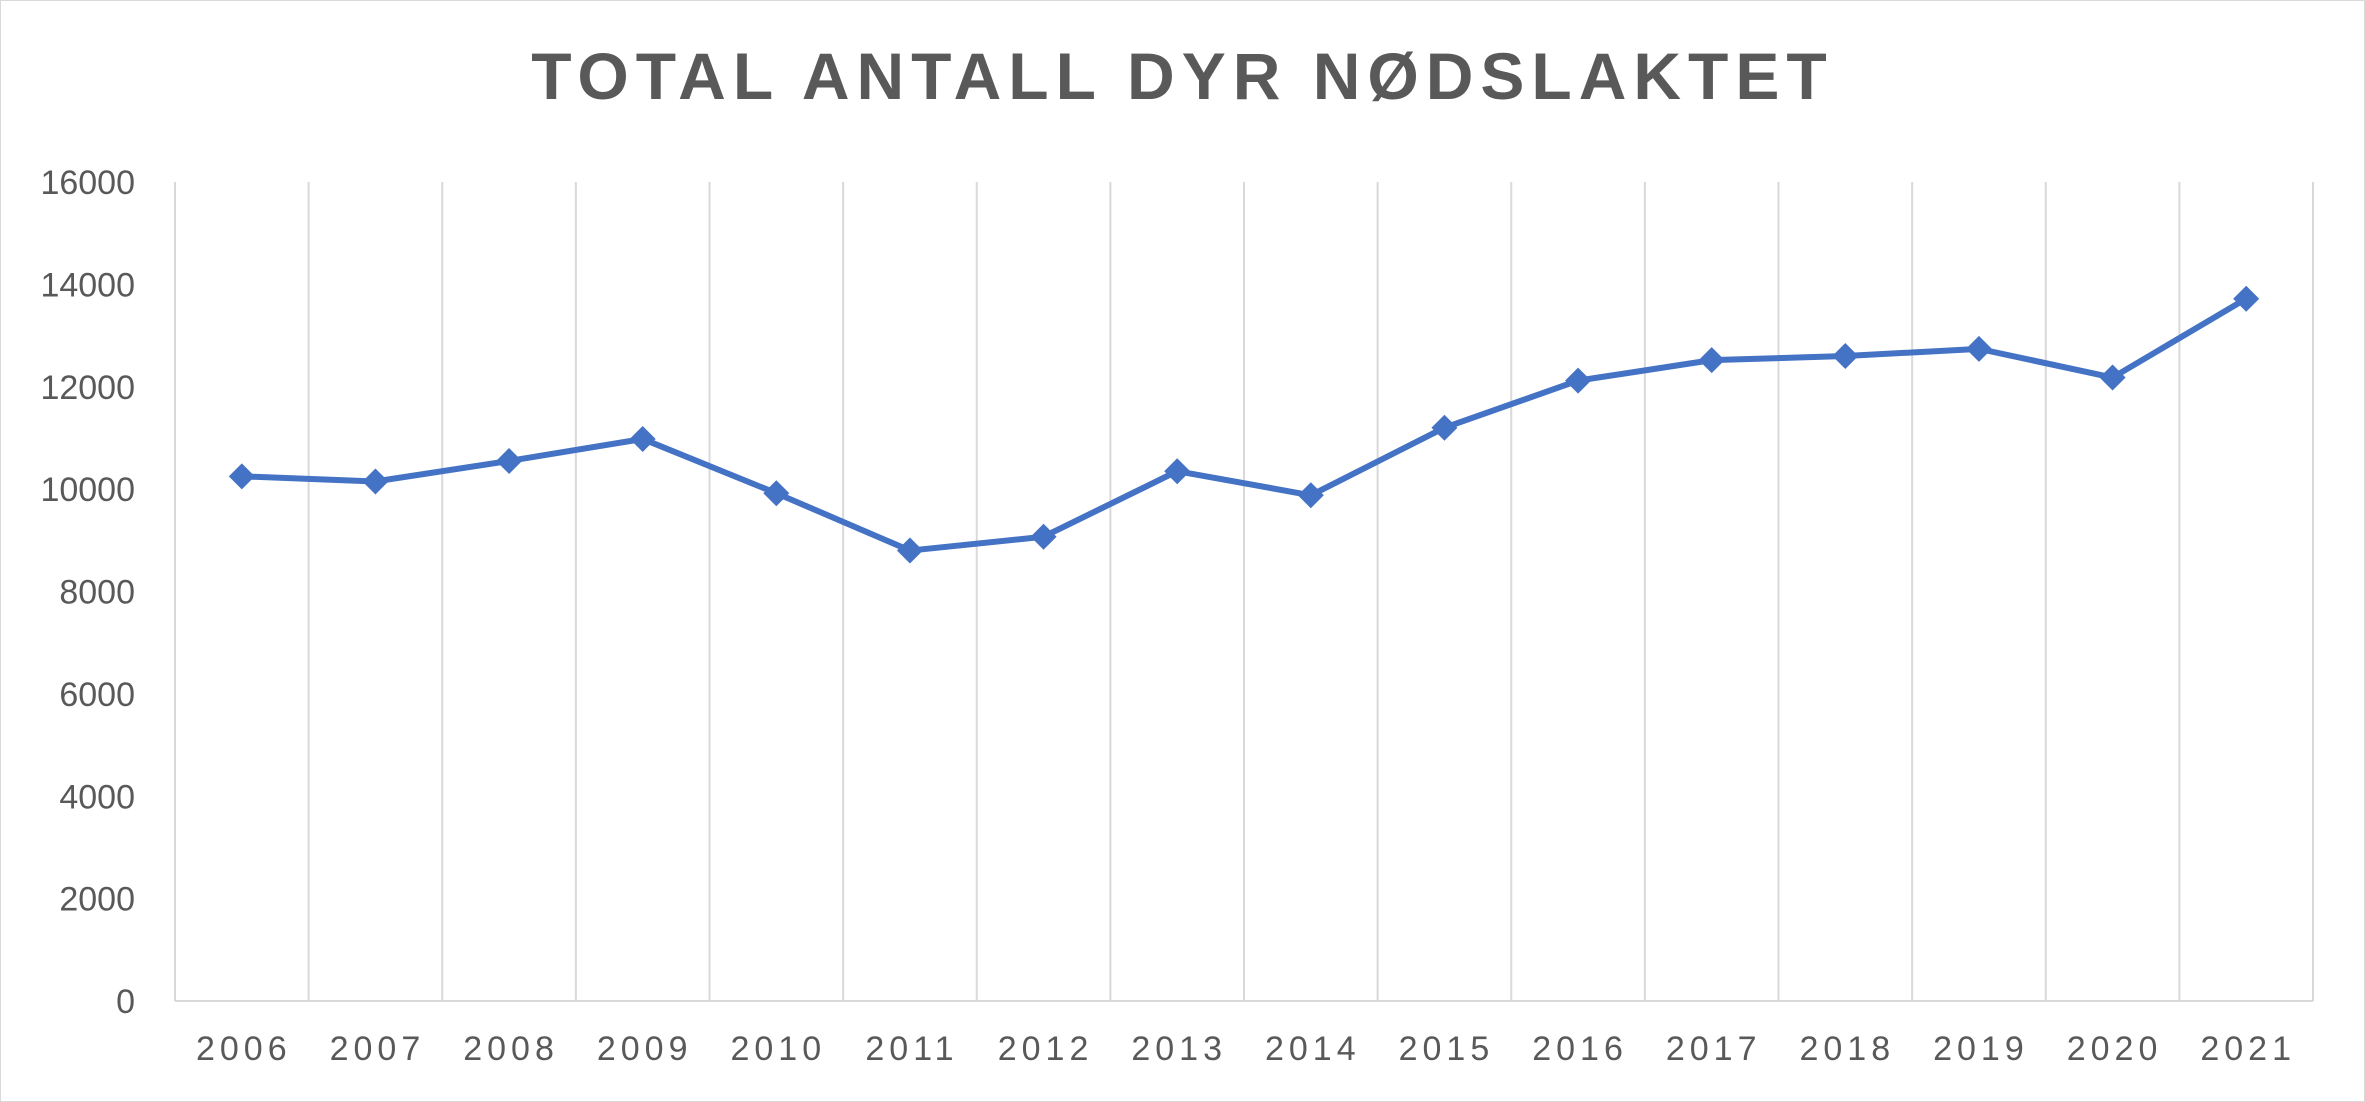 The image size is (2365, 1102). What do you see at coordinates (87, 490) in the screenshot?
I see `y-tick-label: 10000` at bounding box center [87, 490].